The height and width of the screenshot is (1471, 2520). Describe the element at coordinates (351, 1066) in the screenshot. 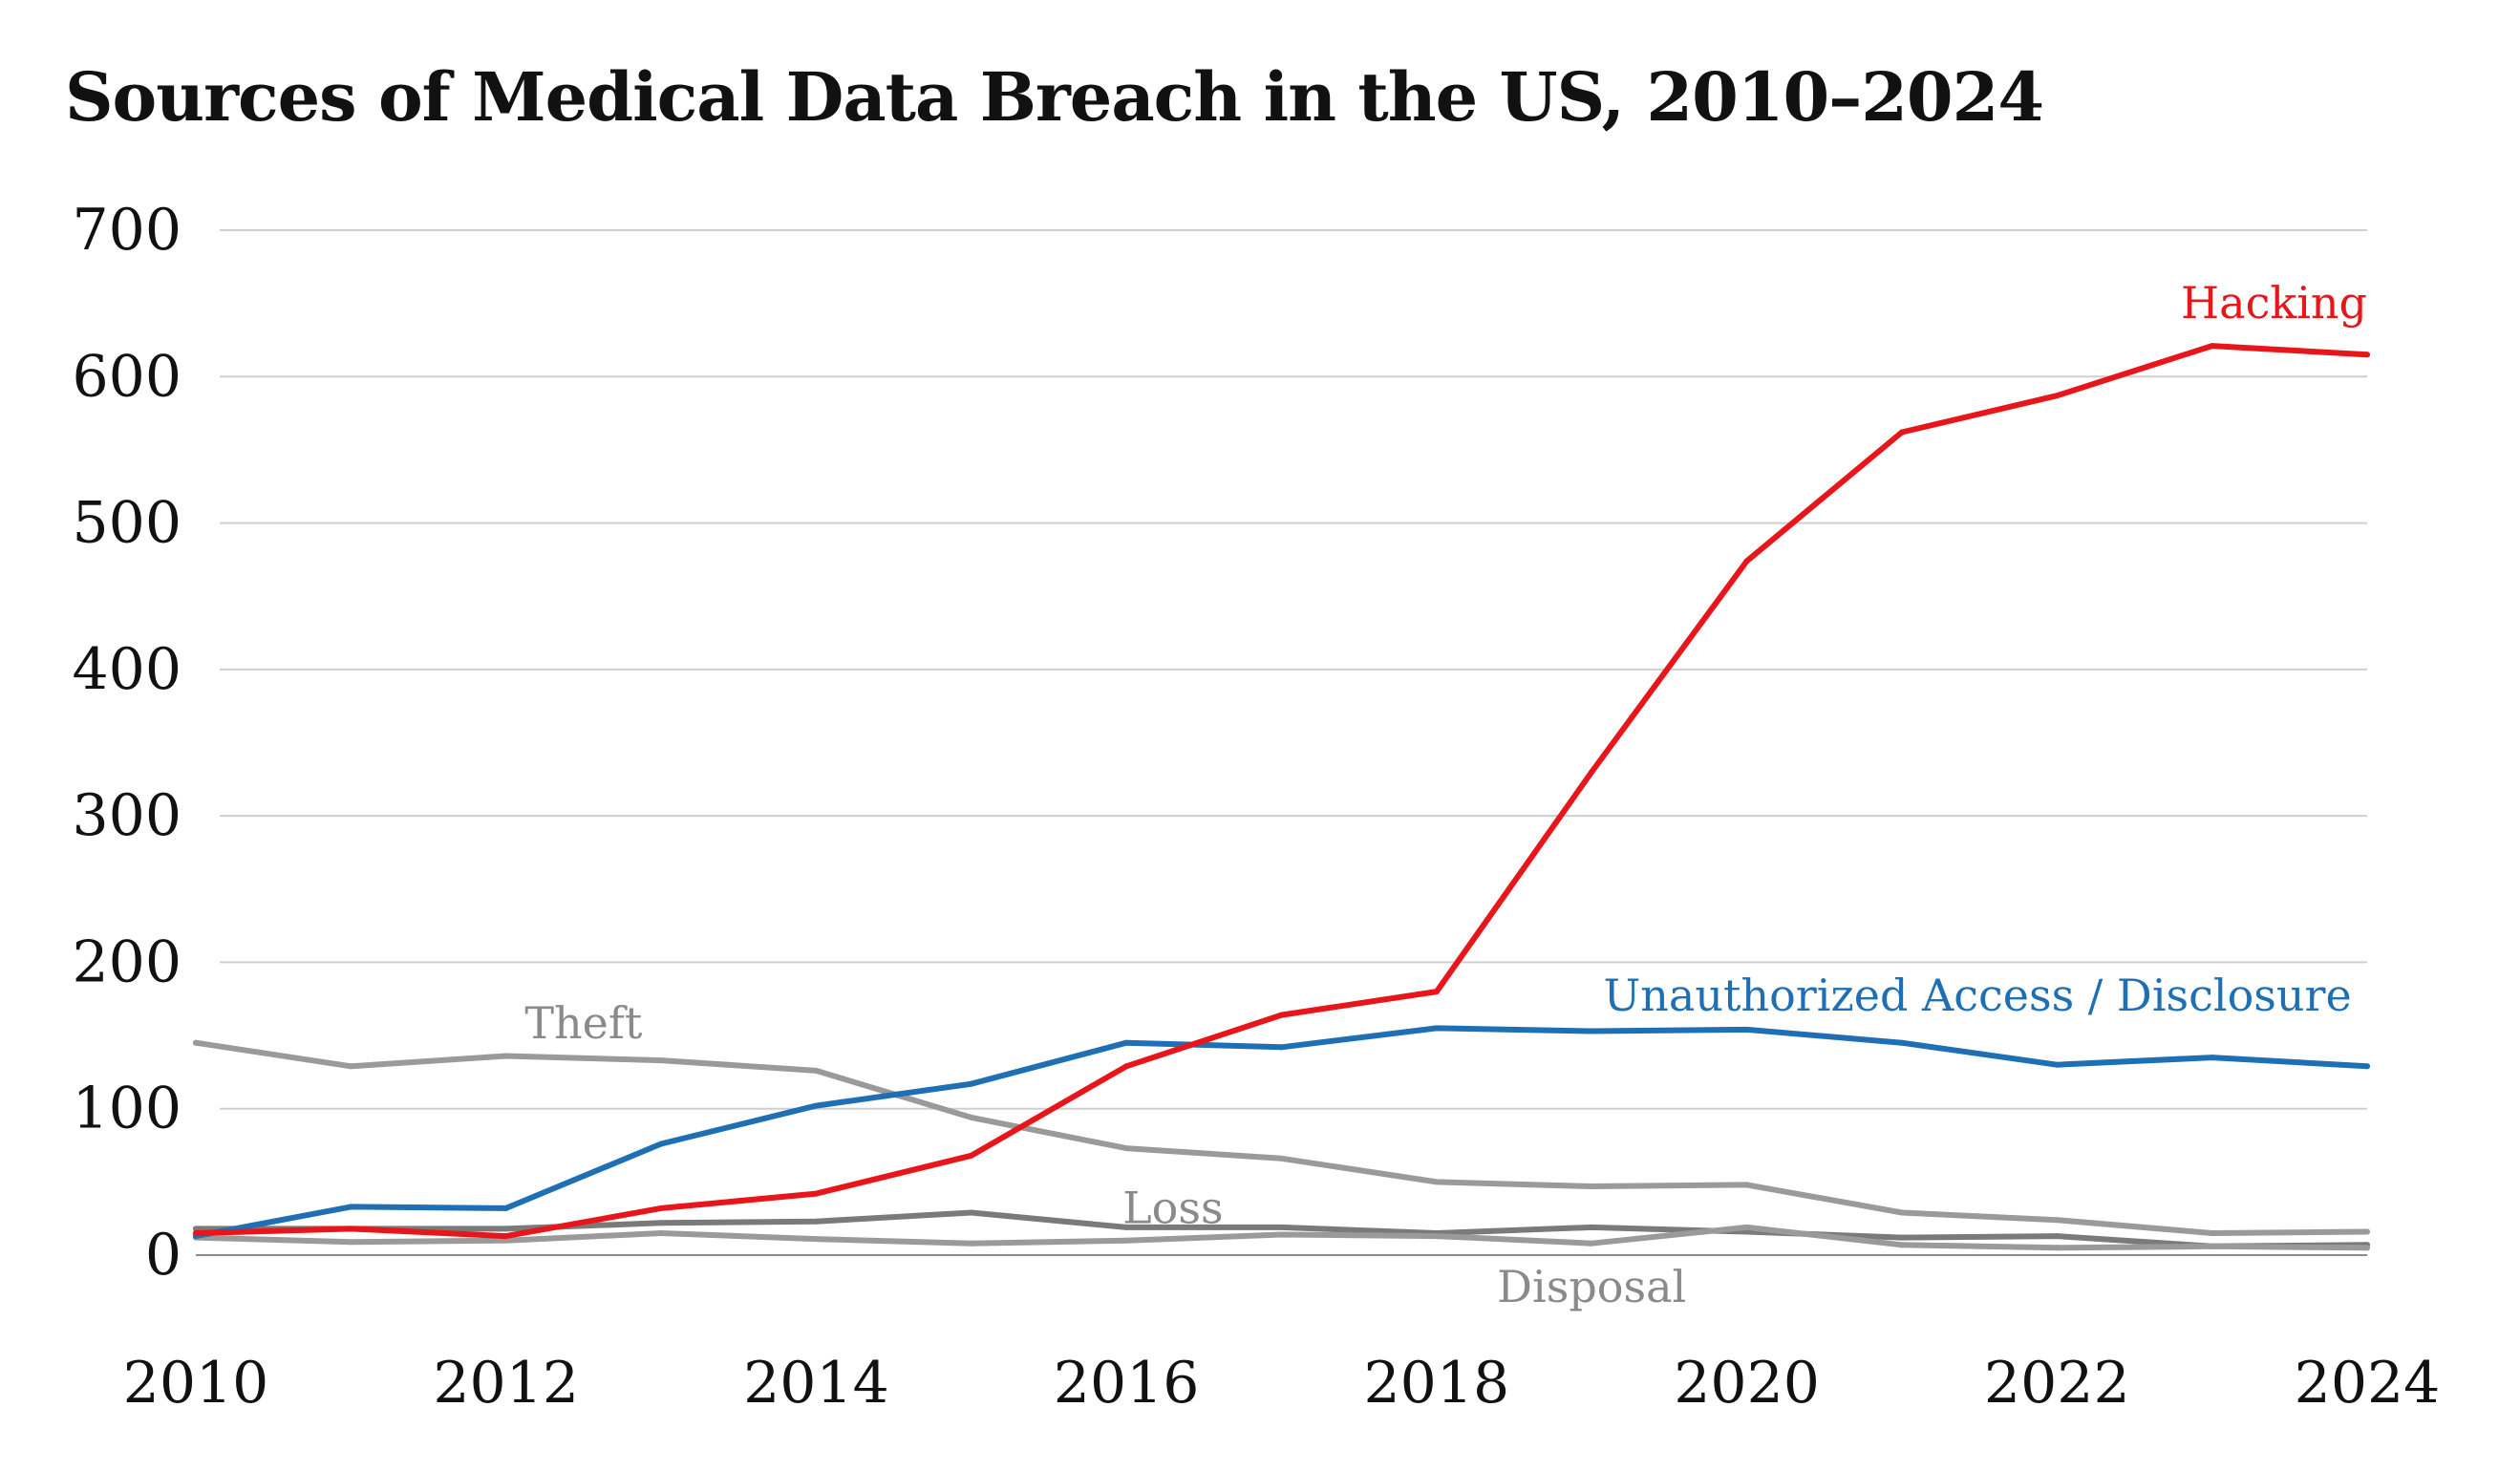

I see `data-point-theft-2011` at that location.